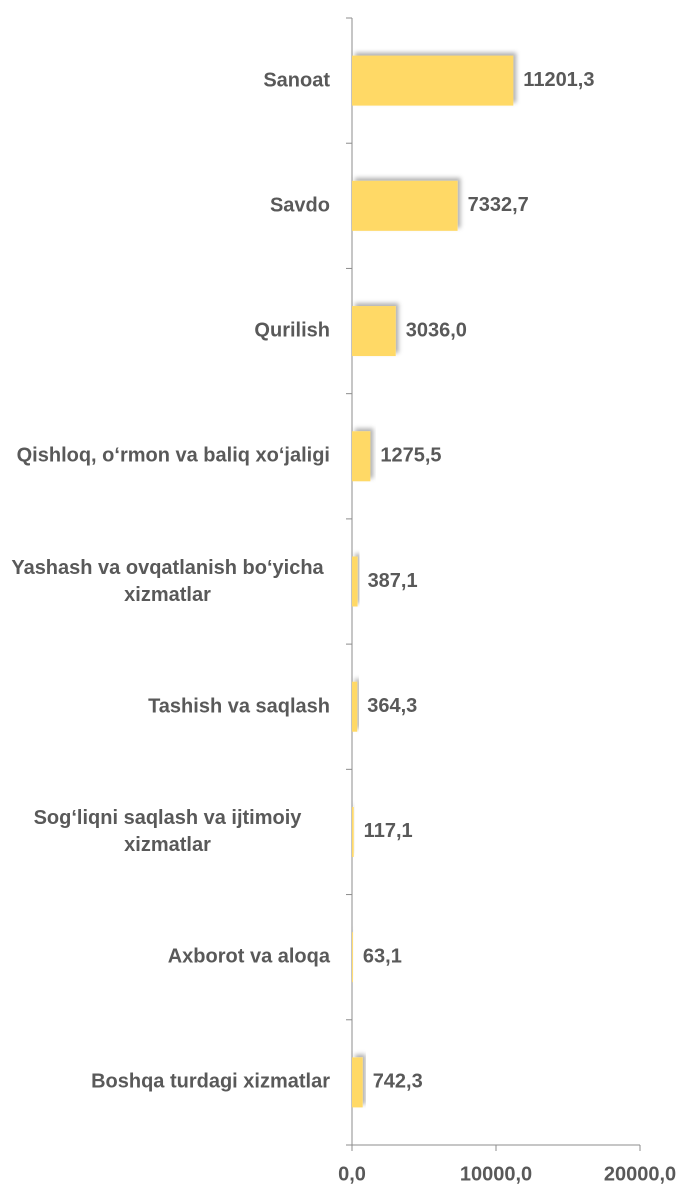 The height and width of the screenshot is (1189, 690). I want to click on value-label: 117,1, so click(388, 831).